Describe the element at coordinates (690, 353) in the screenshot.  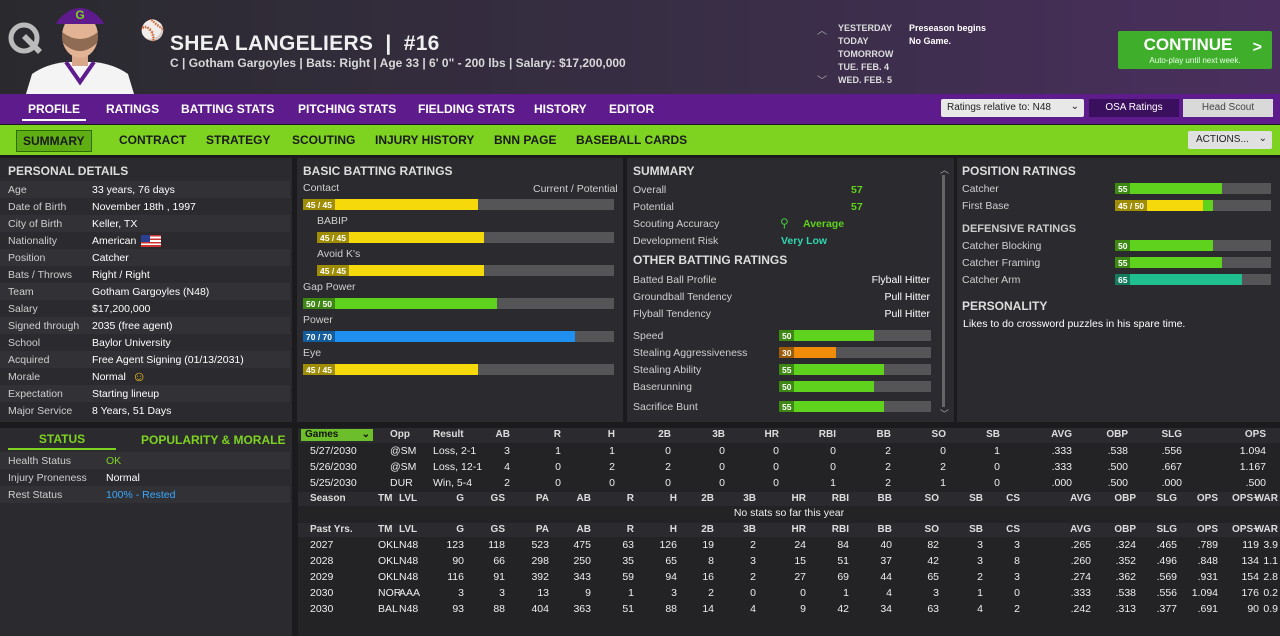
I see `speed-rating-label: Stealing Aggressiveness` at that location.